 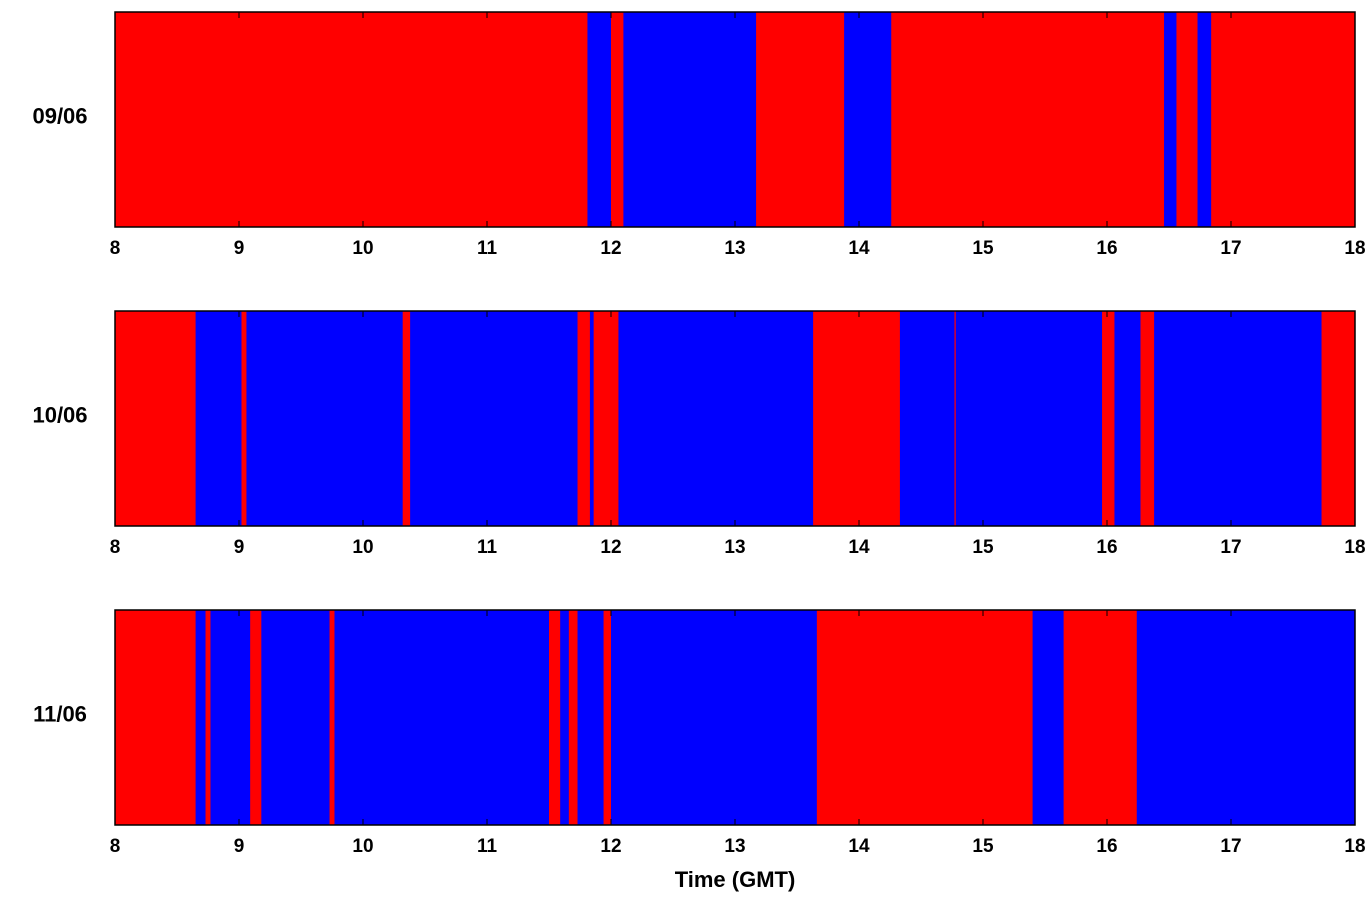 What do you see at coordinates (59, 115) in the screenshot?
I see `y-label: 09/06` at bounding box center [59, 115].